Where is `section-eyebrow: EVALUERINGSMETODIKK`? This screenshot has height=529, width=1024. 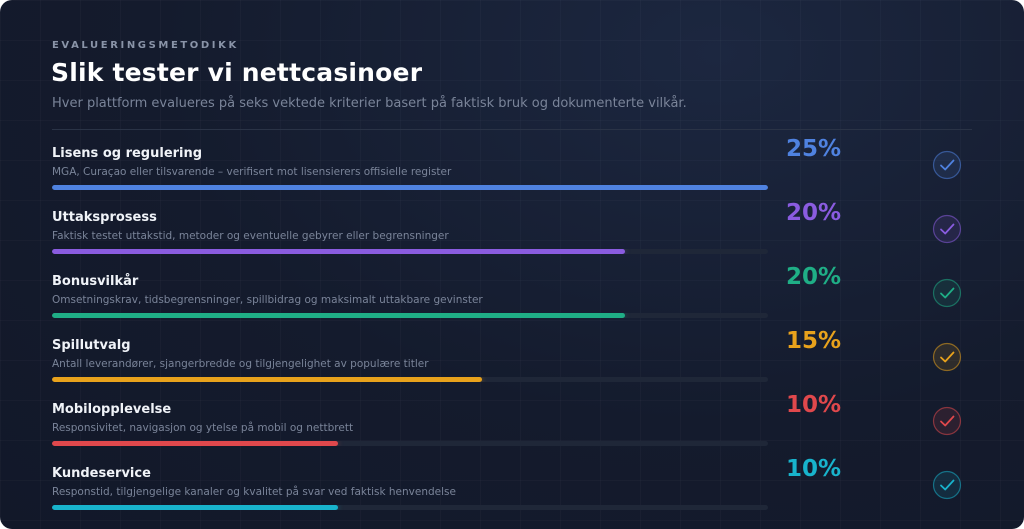 section-eyebrow: EVALUERINGSMETODIKK is located at coordinates (145, 45).